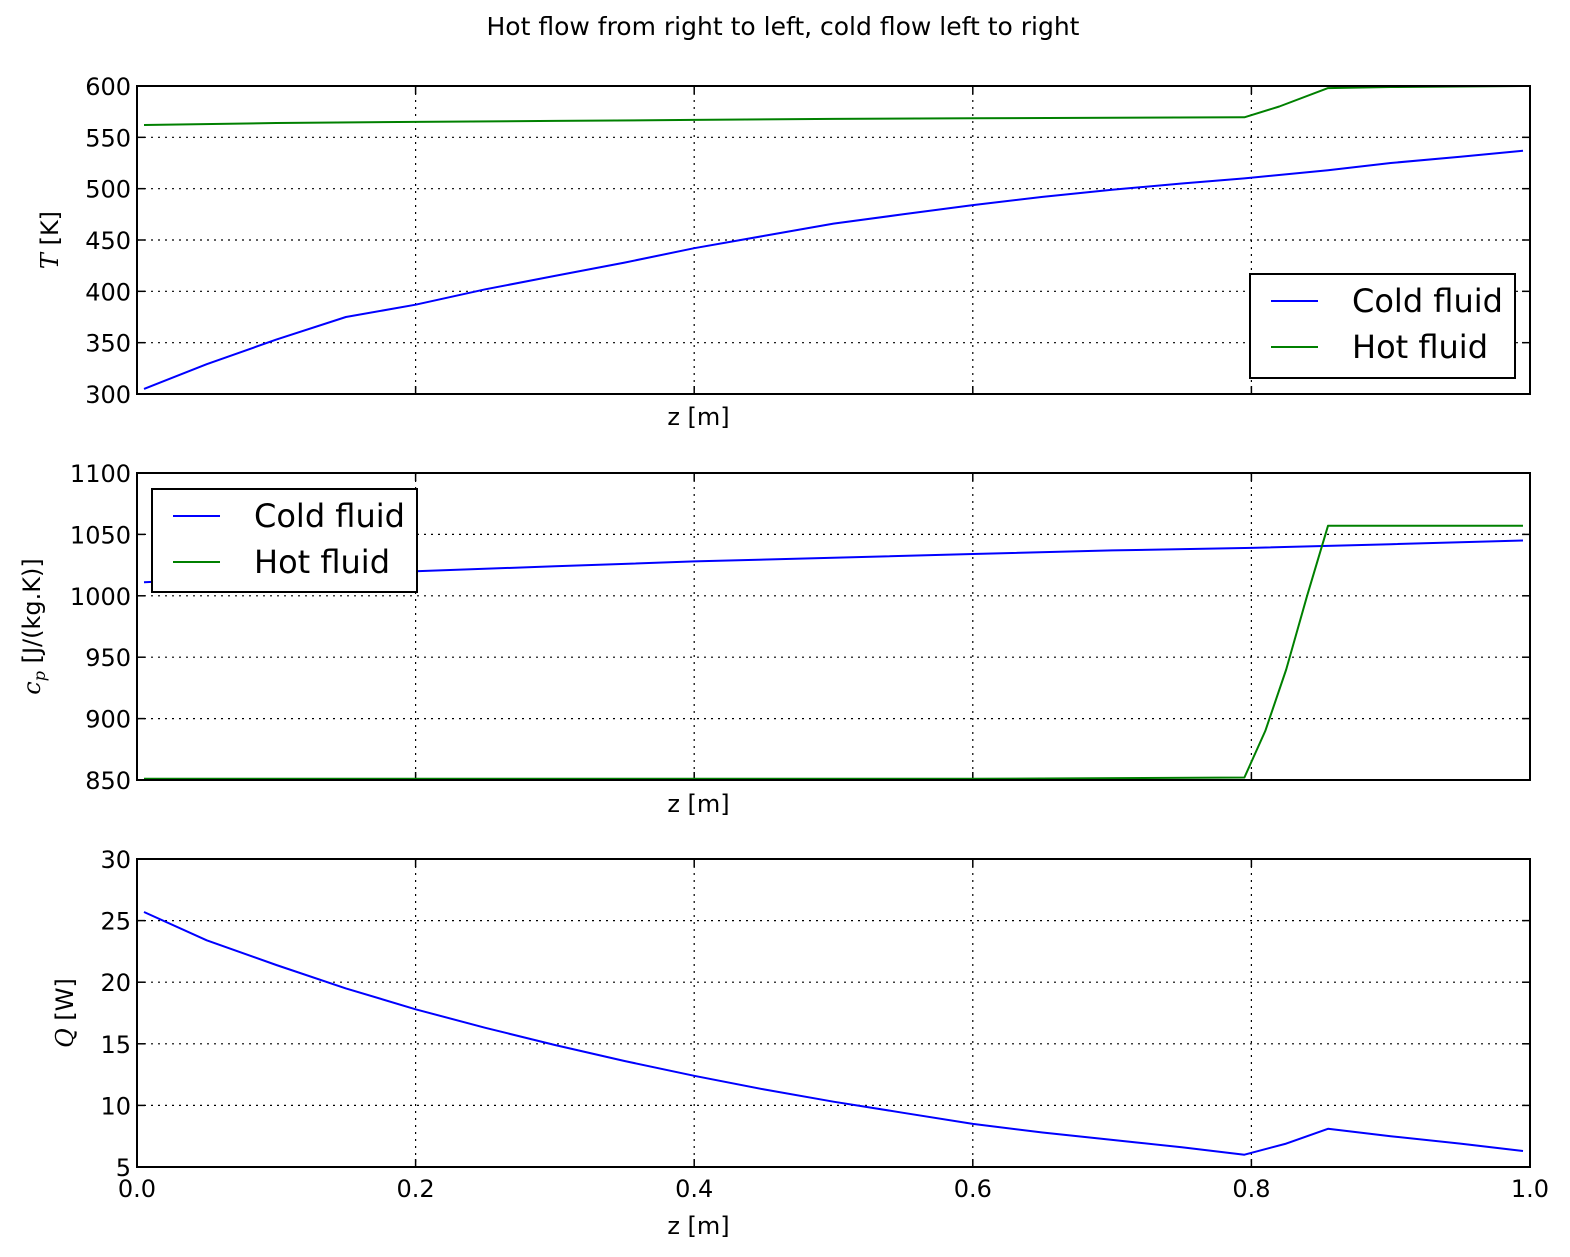  What do you see at coordinates (108, 87) in the screenshot?
I see `y-tick-label: 600` at bounding box center [108, 87].